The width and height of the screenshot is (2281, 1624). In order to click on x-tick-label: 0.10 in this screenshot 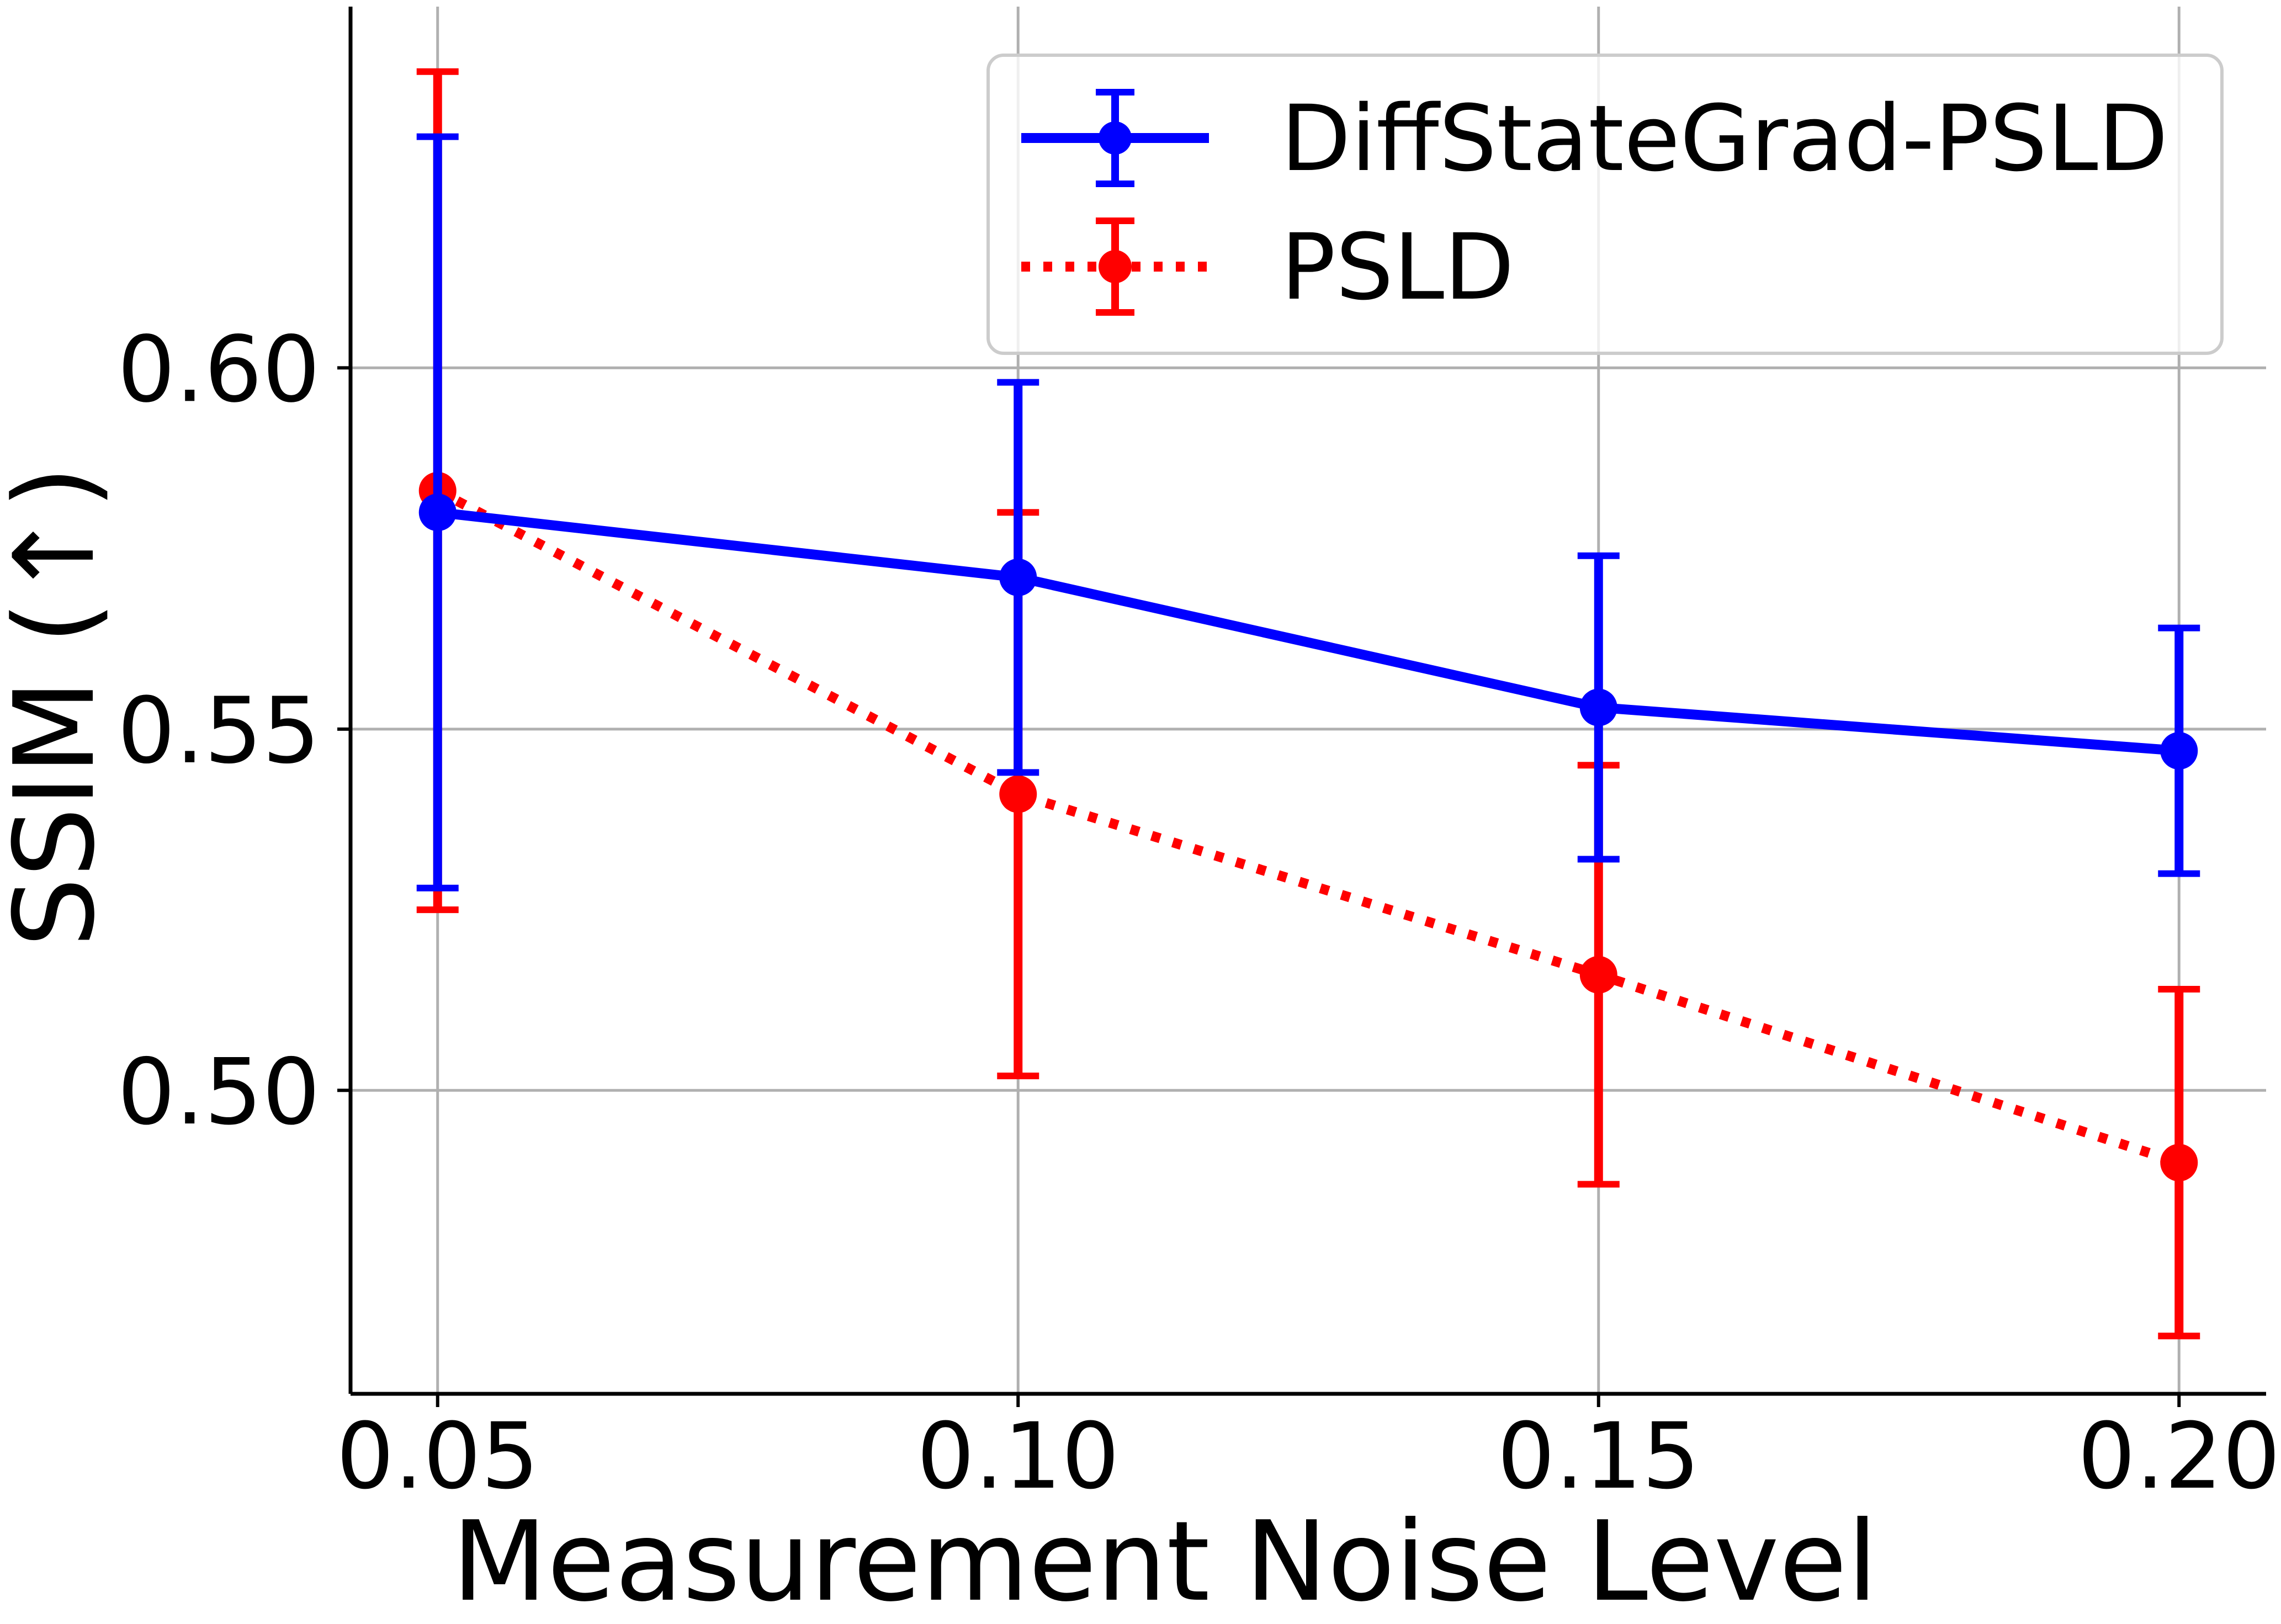, I will do `click(1018, 1456)`.